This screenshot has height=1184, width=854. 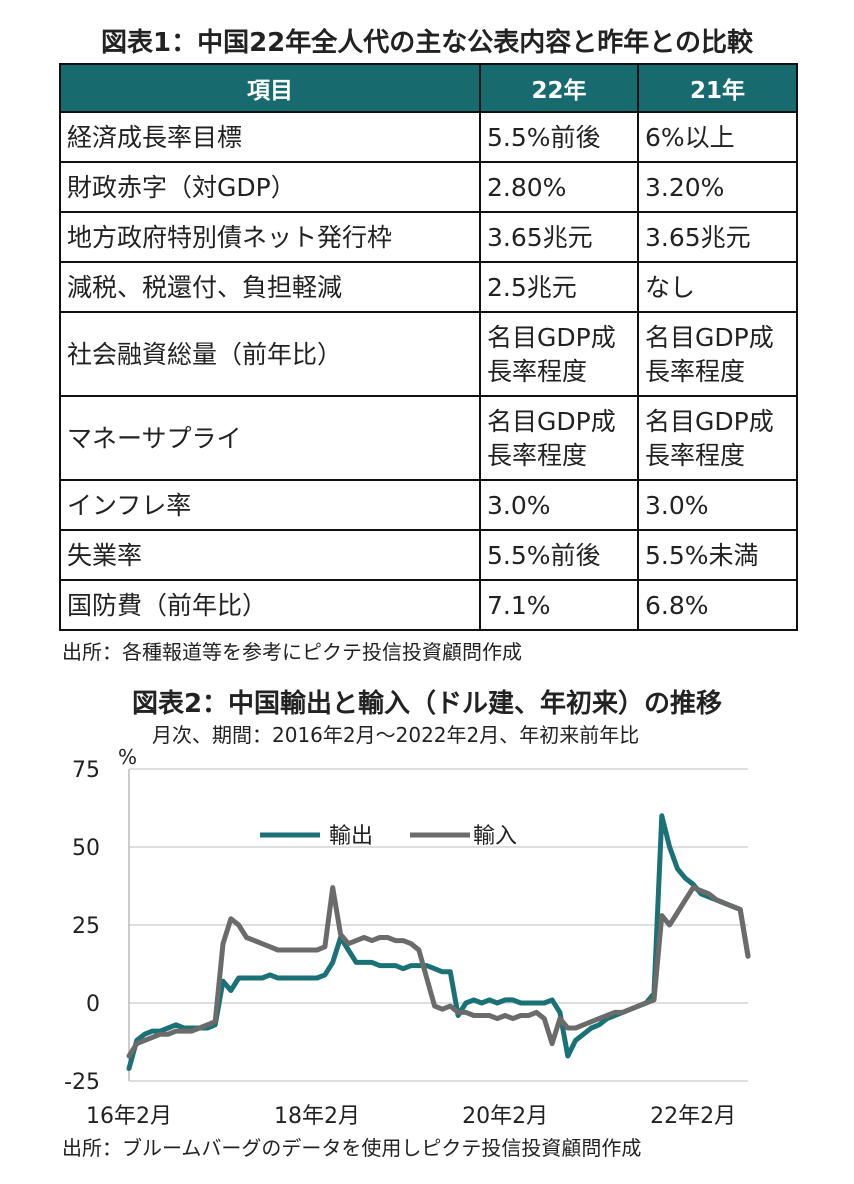 I want to click on table-title: 図表1：中国22年全人代の主な公表内容と昨年との比較, so click(x=426, y=43).